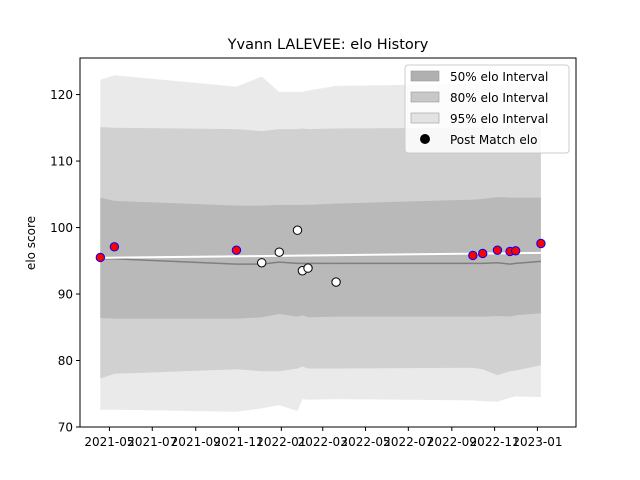 Image resolution: width=640 pixels, height=480 pixels. What do you see at coordinates (425, 139) in the screenshot?
I see `legend-marker-post-match-elo` at bounding box center [425, 139].